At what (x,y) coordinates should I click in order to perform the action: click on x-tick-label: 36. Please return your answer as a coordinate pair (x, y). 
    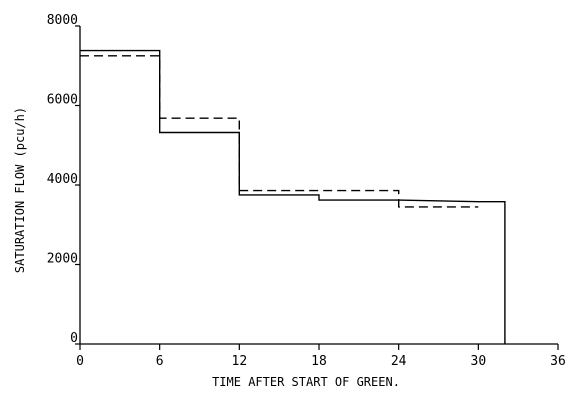
    Looking at the image, I should click on (558, 361).